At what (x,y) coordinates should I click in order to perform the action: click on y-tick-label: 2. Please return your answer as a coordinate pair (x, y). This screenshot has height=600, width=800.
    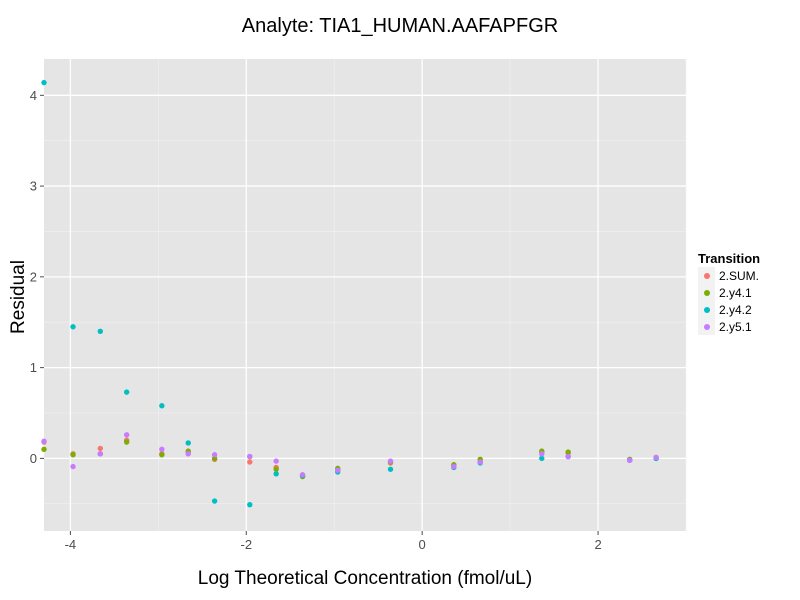
    Looking at the image, I should click on (33, 276).